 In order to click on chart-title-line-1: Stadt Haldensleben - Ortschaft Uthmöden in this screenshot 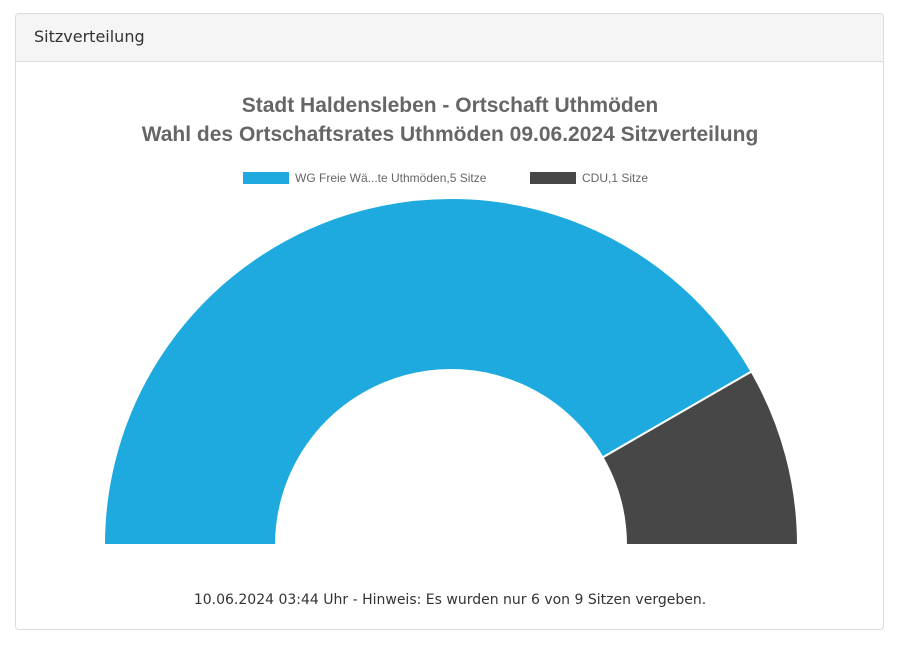, I will do `click(450, 105)`.